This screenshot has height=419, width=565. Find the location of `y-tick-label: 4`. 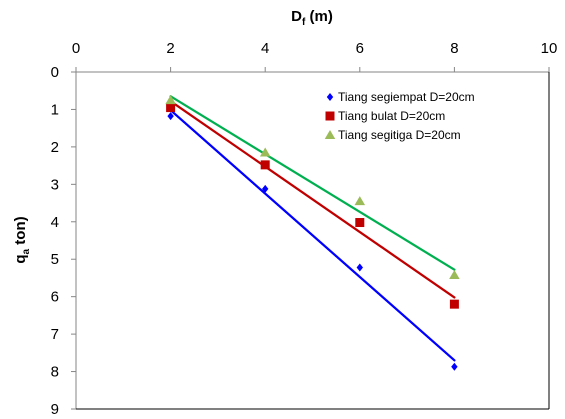

y-tick-label: 4 is located at coordinates (55, 222).